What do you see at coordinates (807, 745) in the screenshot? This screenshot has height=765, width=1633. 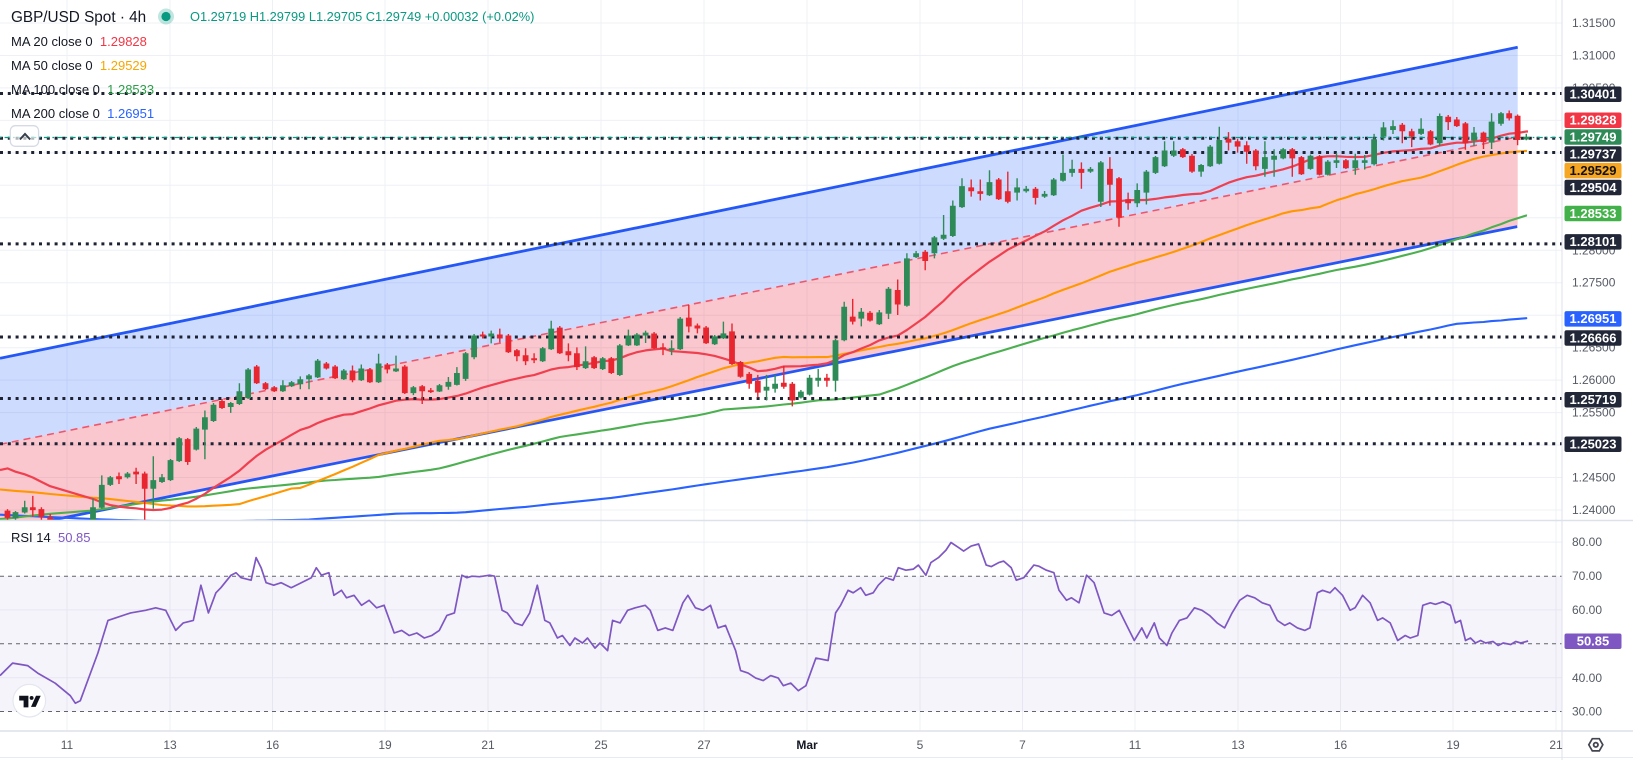 I see `svg-text: Mar` at bounding box center [807, 745].